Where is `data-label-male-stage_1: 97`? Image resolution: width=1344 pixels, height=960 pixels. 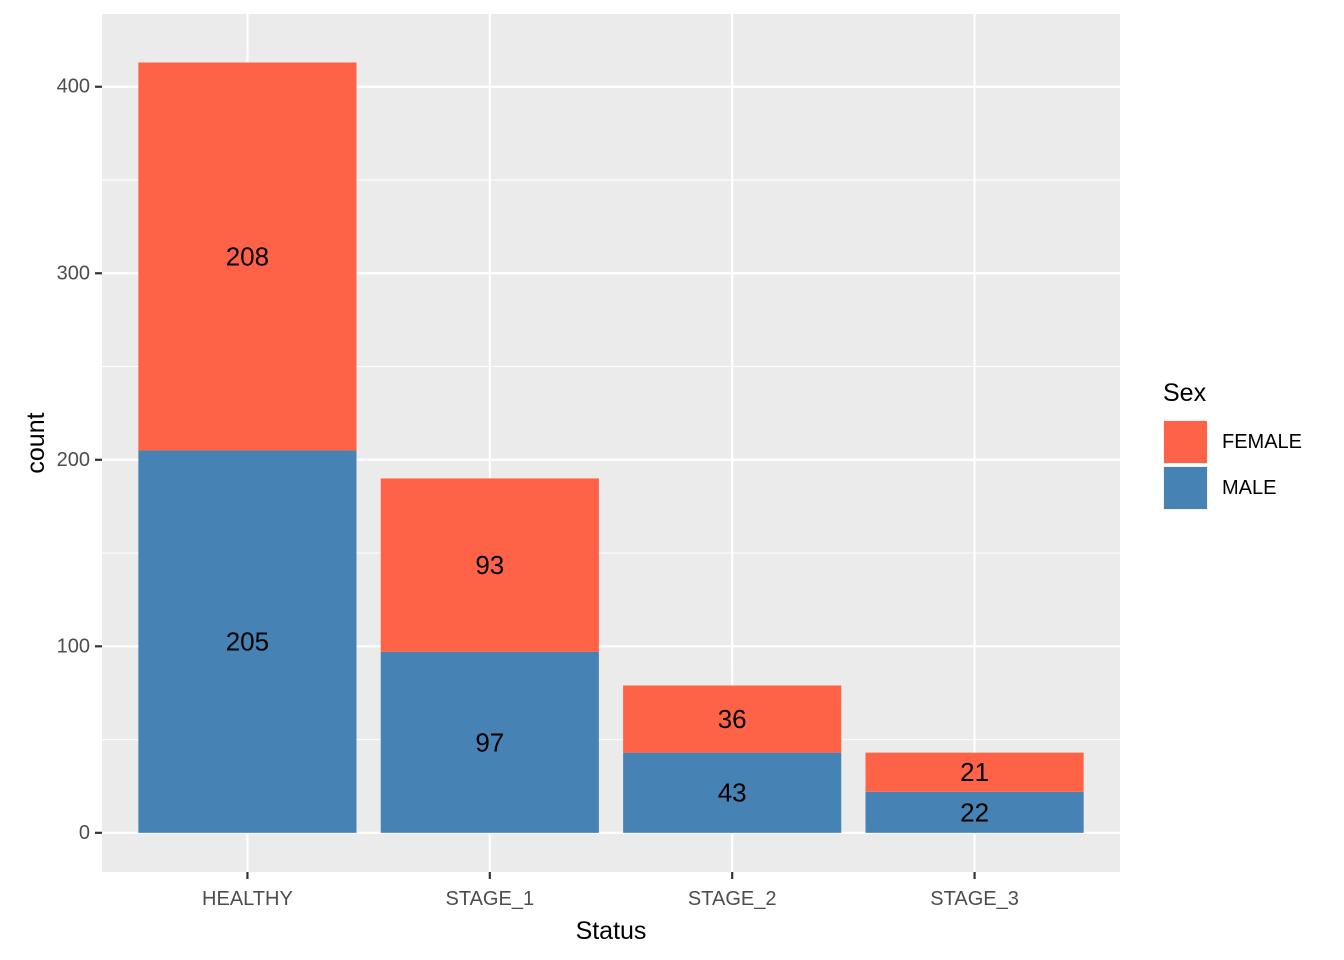
data-label-male-stage_1: 97 is located at coordinates (489, 742).